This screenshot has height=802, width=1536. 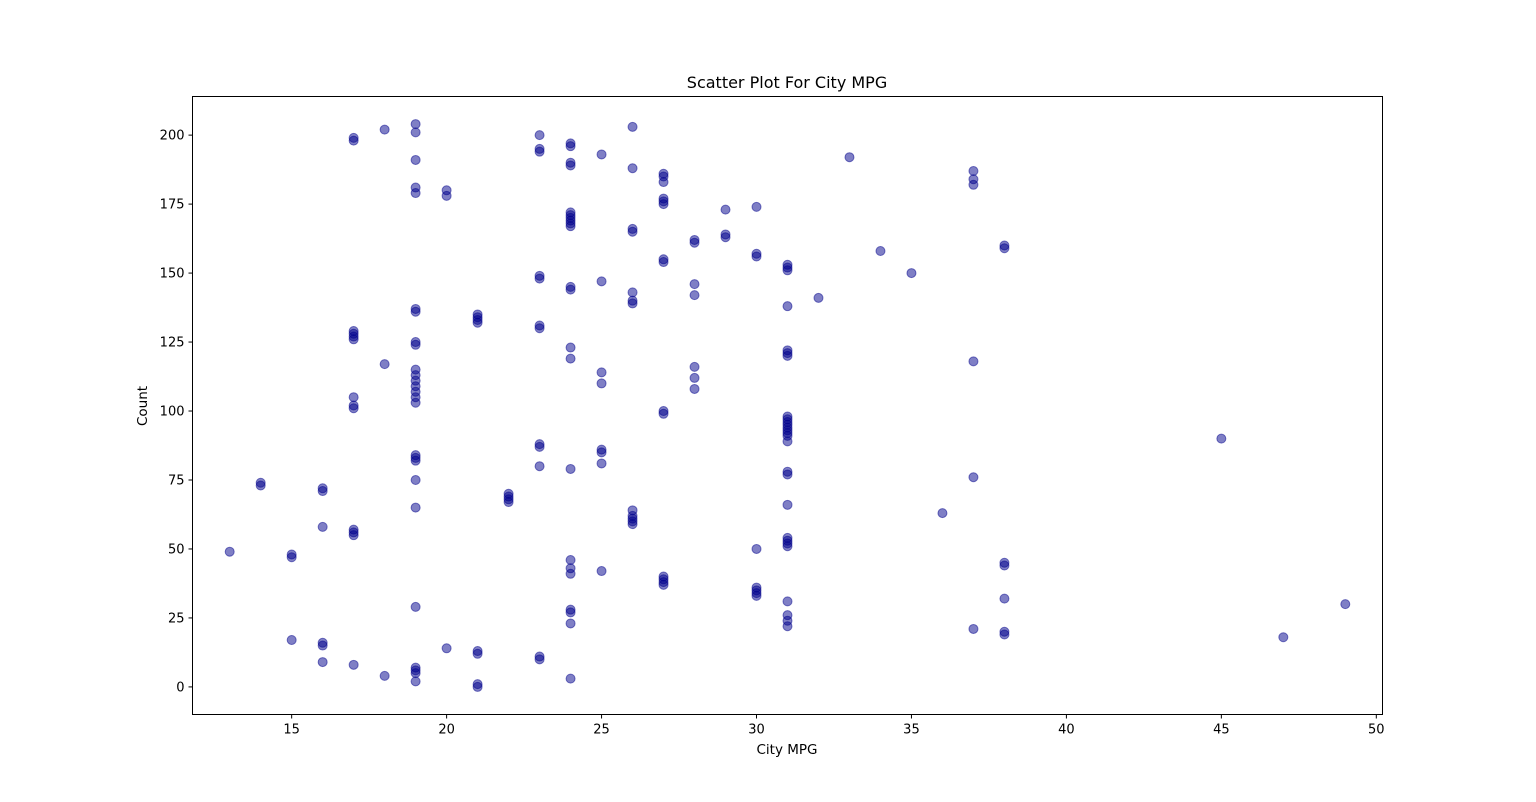 I want to click on x-tick-label: 35, so click(x=911, y=730).